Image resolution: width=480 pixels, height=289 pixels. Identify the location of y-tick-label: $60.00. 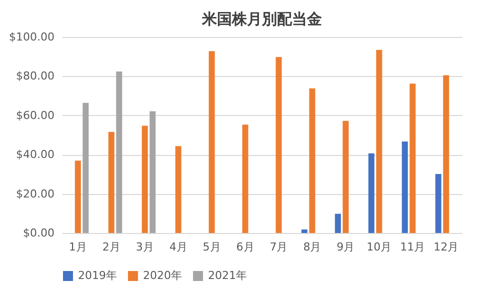
(35, 115).